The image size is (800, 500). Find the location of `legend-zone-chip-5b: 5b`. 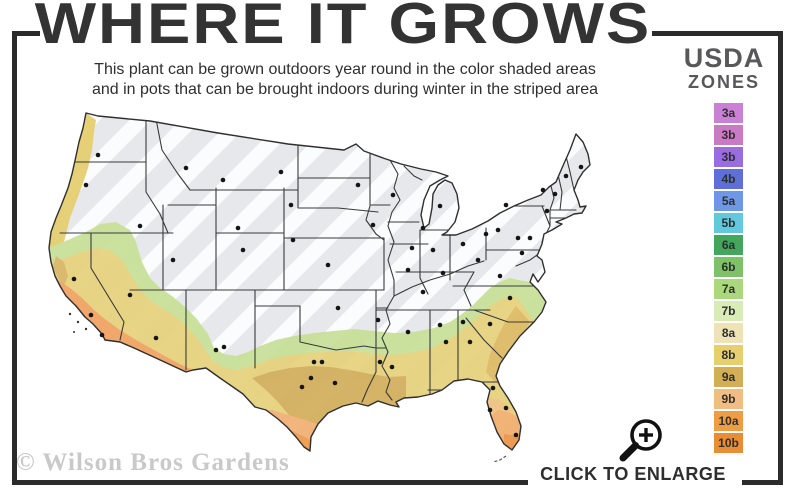

legend-zone-chip-5b: 5b is located at coordinates (728, 223).